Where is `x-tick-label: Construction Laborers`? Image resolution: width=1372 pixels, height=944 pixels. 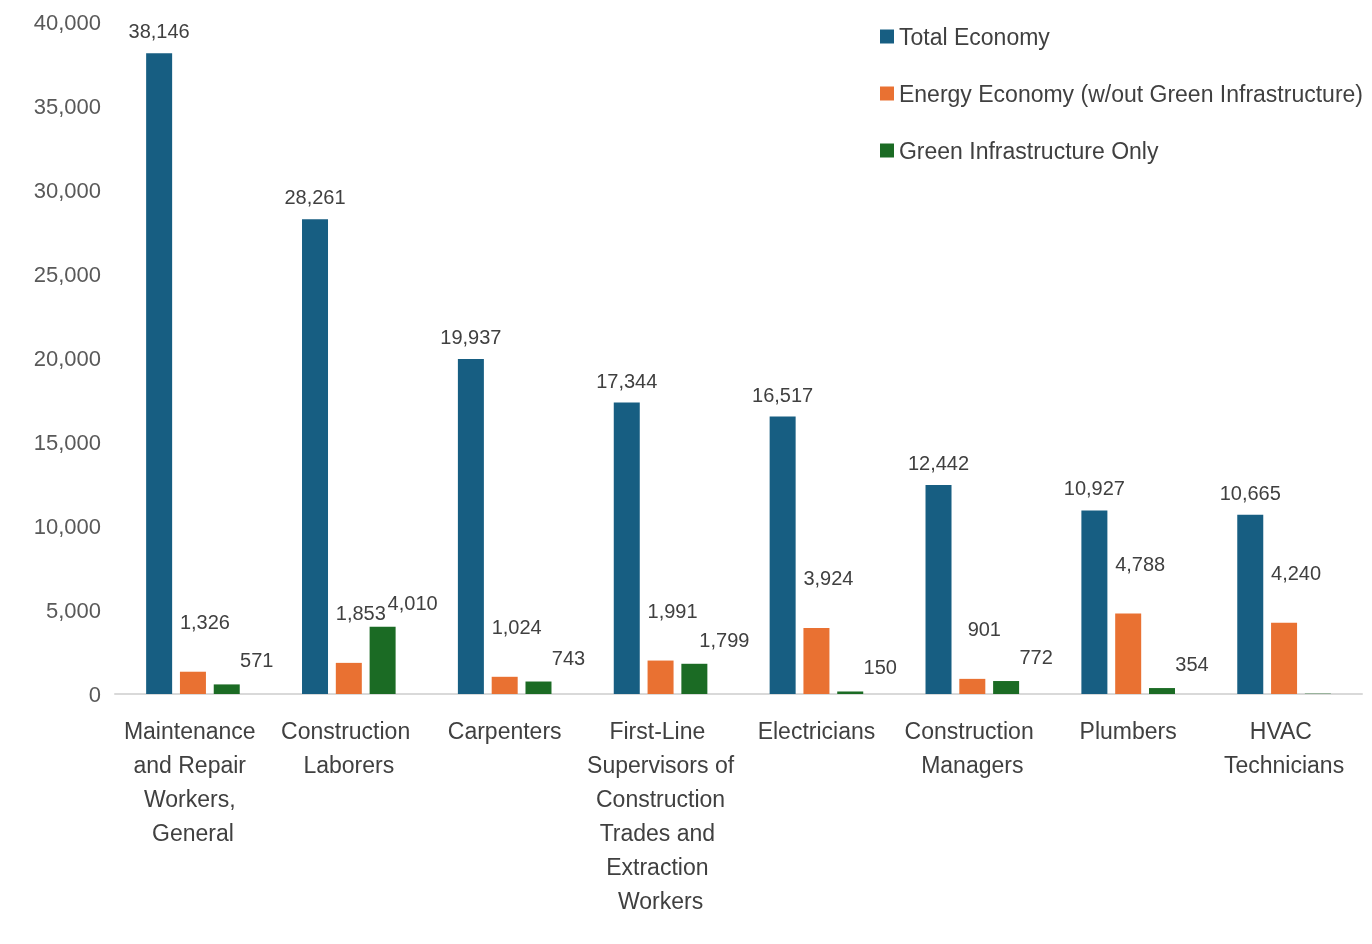 x-tick-label: Construction Laborers is located at coordinates (349, 748).